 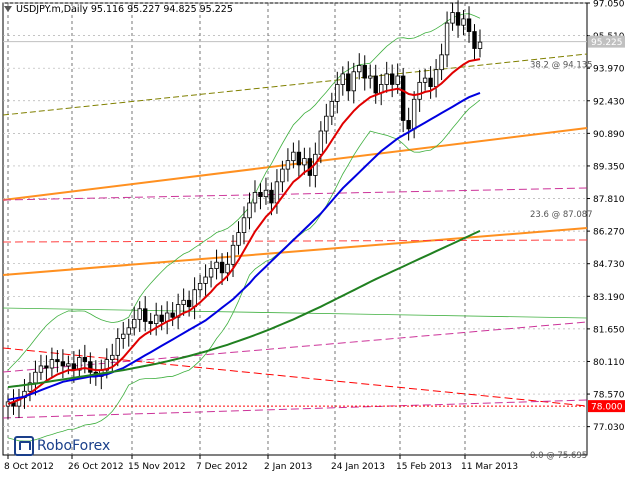 What do you see at coordinates (157, 467) in the screenshot?
I see `x-axis-tick-label: 15 Nov 2012` at bounding box center [157, 467].